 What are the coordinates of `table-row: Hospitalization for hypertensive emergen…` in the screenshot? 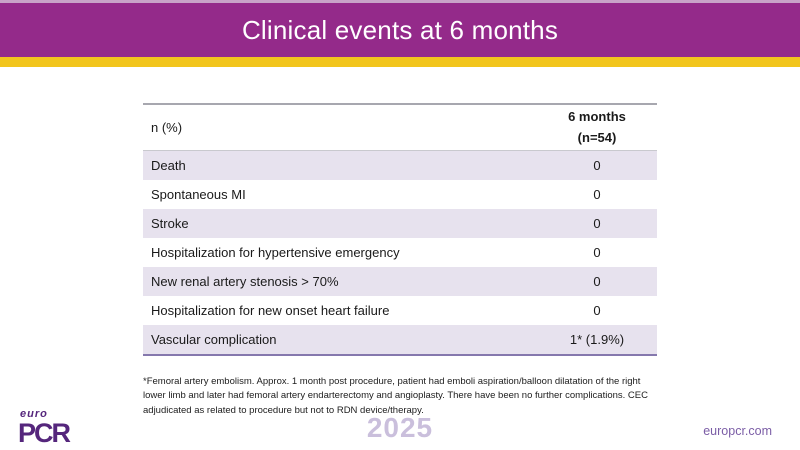 It's located at (400, 252).